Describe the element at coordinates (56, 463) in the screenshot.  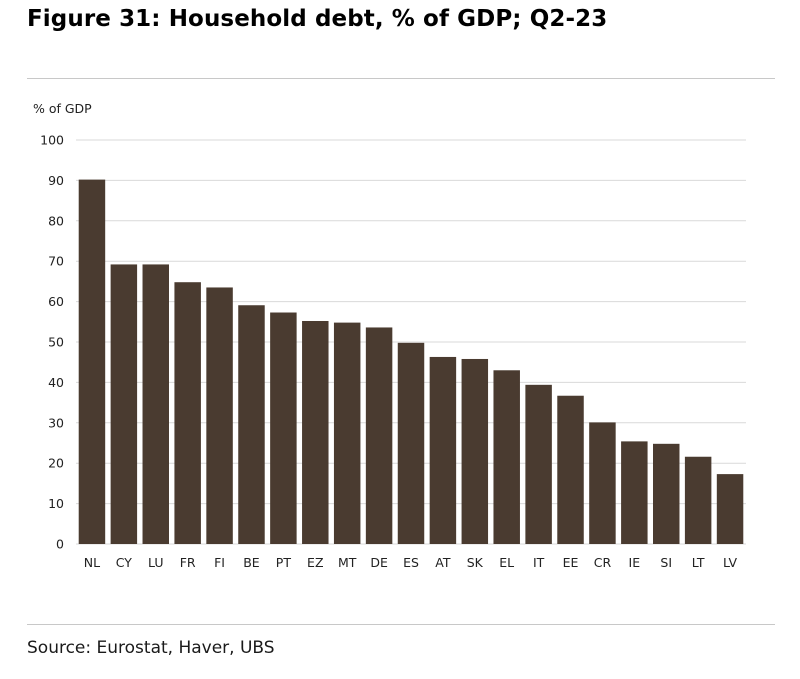
I see `y-tick-label: 20` at that location.